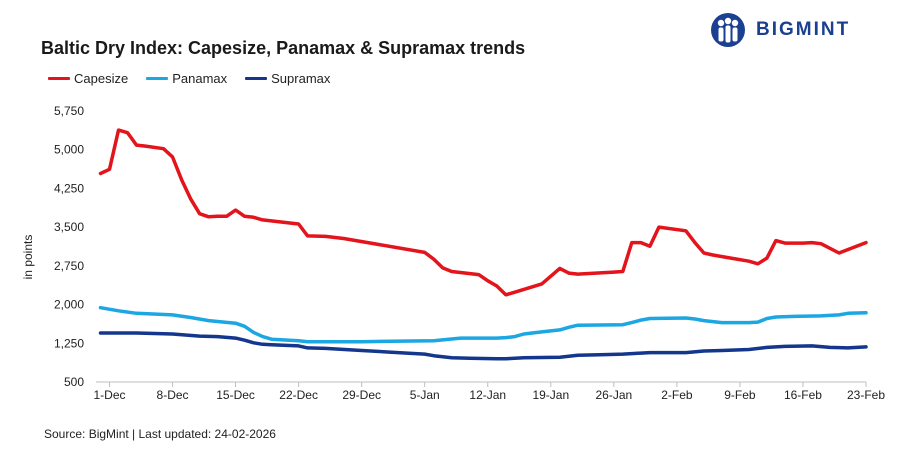  What do you see at coordinates (866, 395) in the screenshot?
I see `x-tick-label: 23-Feb` at bounding box center [866, 395].